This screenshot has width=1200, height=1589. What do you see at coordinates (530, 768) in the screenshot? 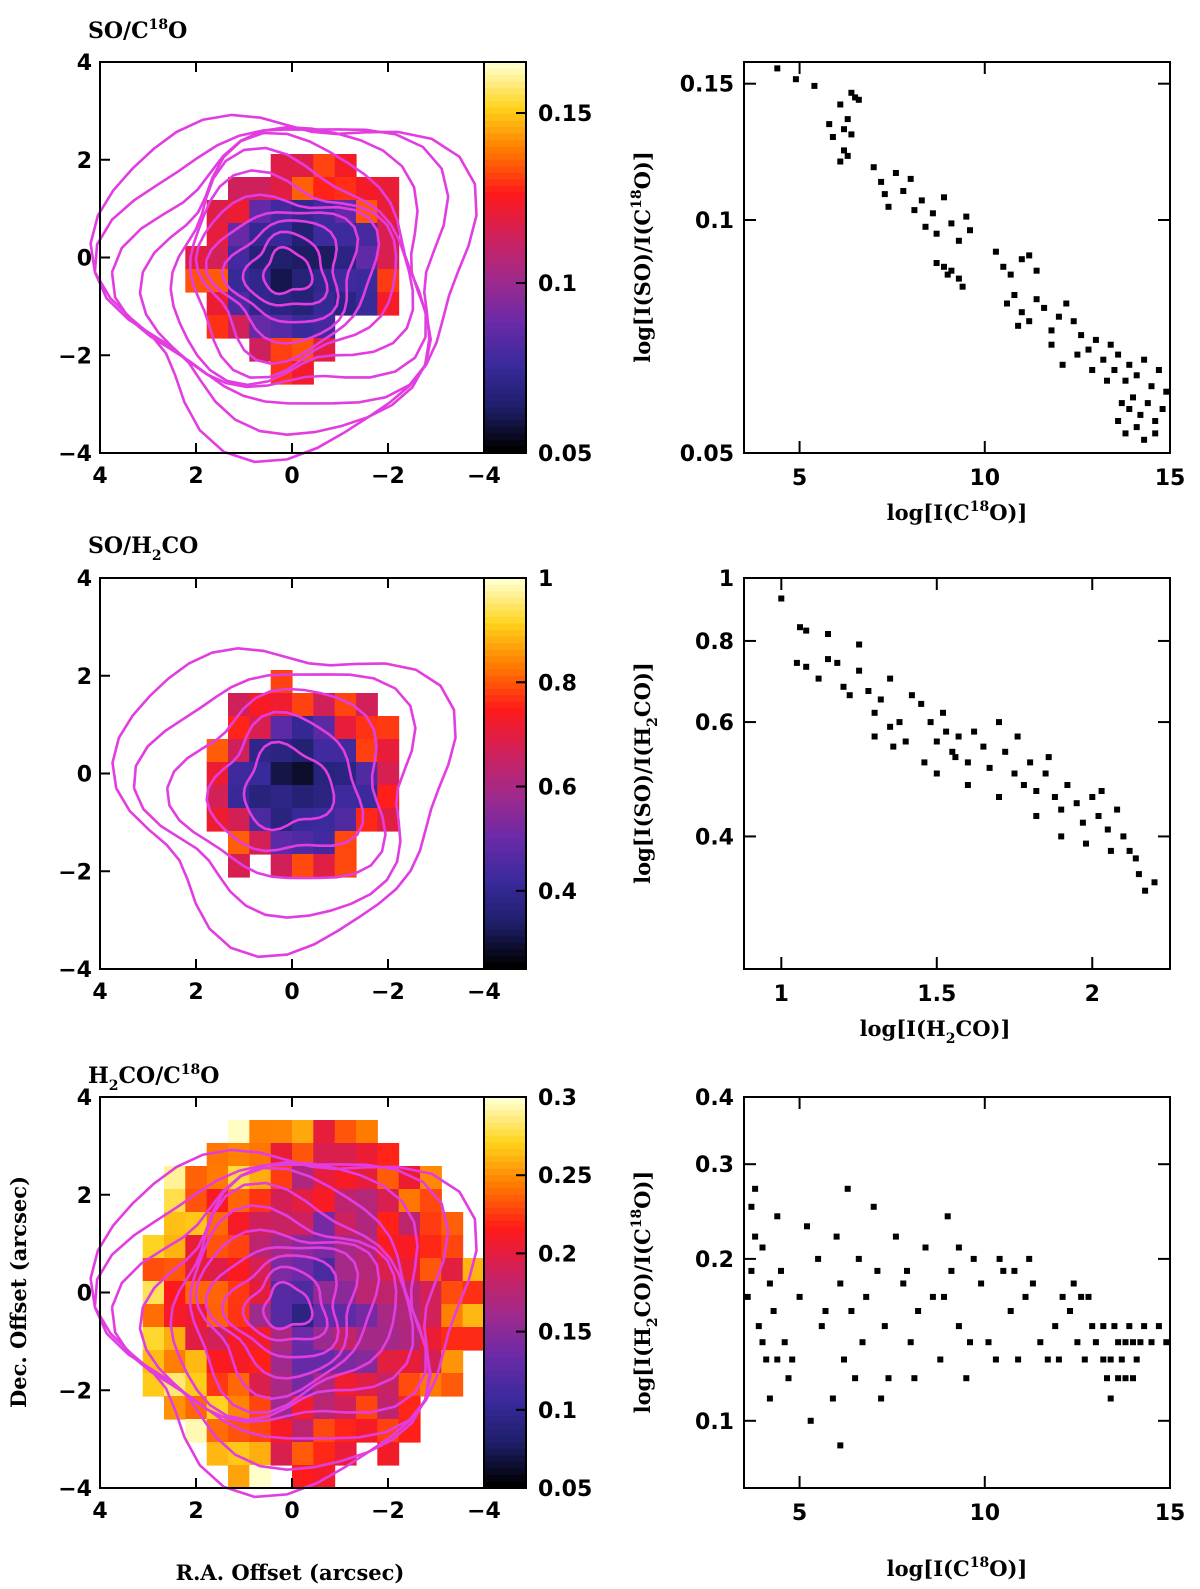
I see `colorbar: 1 0.8 0.6 0.4` at bounding box center [530, 768].